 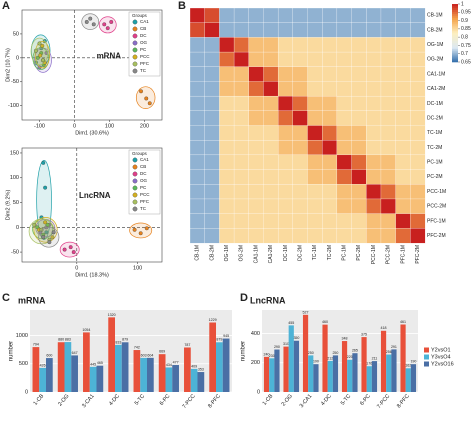 I want to click on value-label: 879, so click(x=125, y=340).